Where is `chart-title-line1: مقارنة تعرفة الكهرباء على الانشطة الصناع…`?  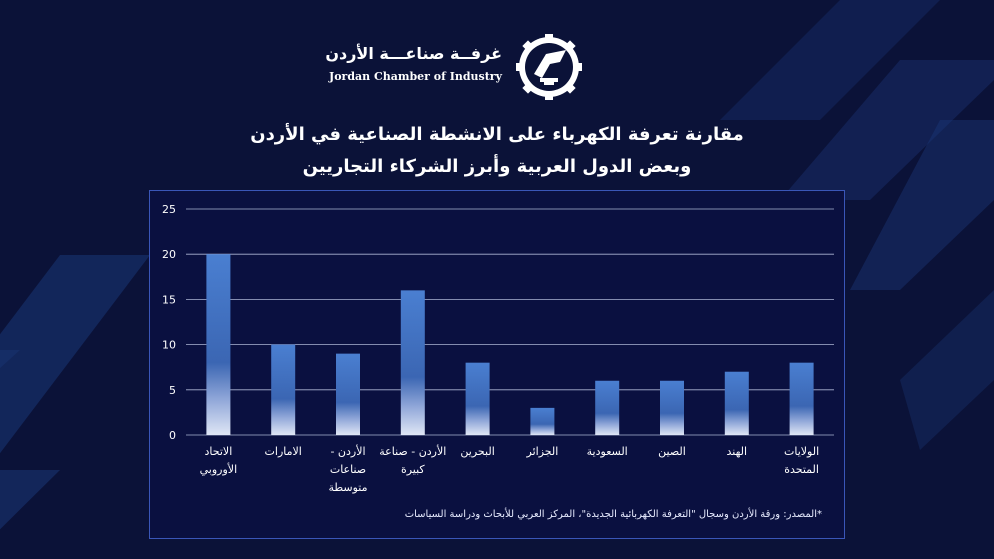
chart-title-line1: مقارنة تعرفة الكهرباء على الانشطة الصناع… is located at coordinates (497, 134).